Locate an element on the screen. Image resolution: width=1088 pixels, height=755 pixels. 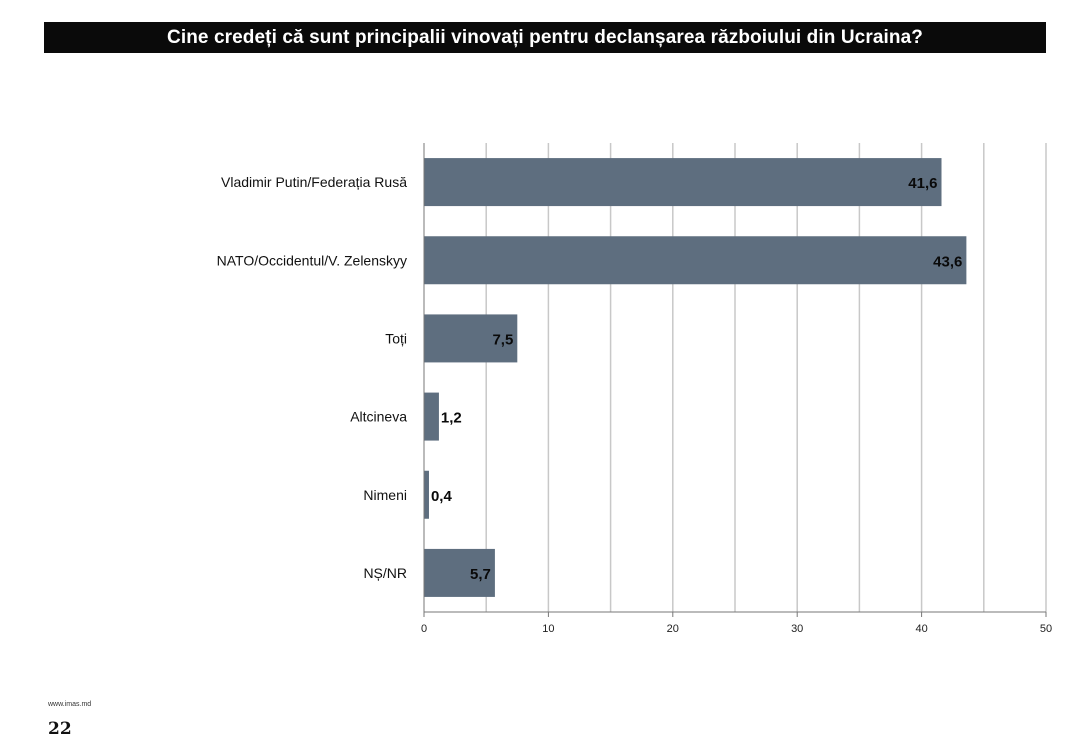
footer-url: www.imas.md is located at coordinates (70, 704).